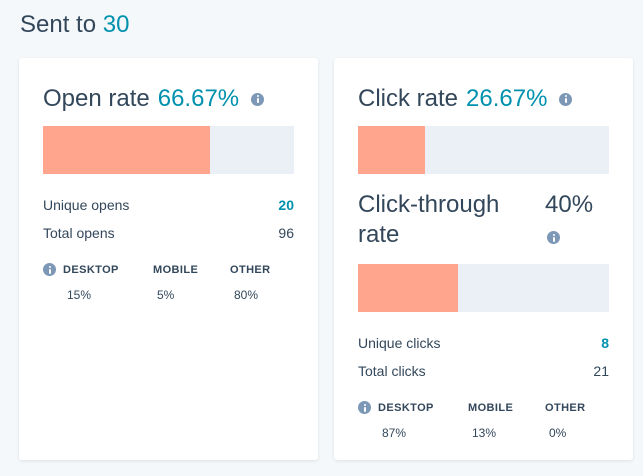 The image size is (643, 476). I want to click on total-clicks-value: 21, so click(601, 371).